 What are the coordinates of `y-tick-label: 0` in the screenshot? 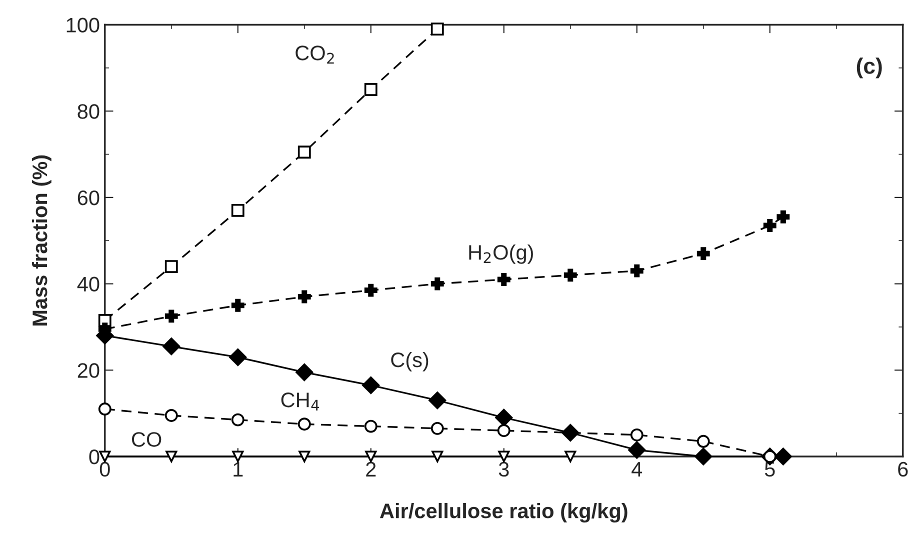 It's located at (94, 457).